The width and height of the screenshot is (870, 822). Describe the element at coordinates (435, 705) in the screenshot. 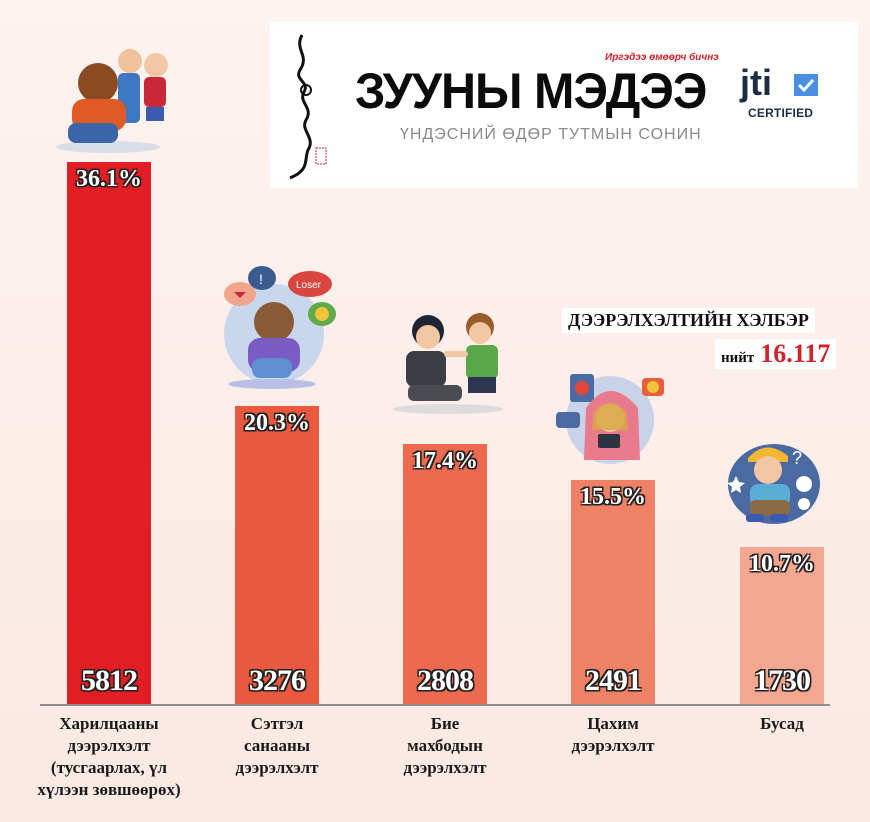

I see `x-axis-line` at that location.